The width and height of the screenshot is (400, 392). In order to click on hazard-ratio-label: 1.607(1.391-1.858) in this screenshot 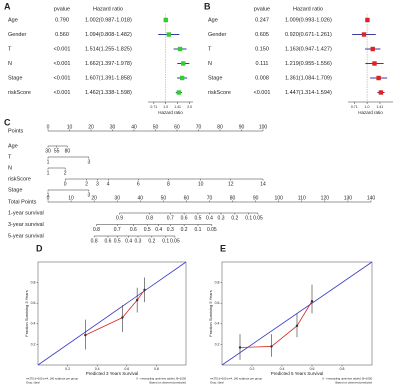, I will do `click(108, 78)`.